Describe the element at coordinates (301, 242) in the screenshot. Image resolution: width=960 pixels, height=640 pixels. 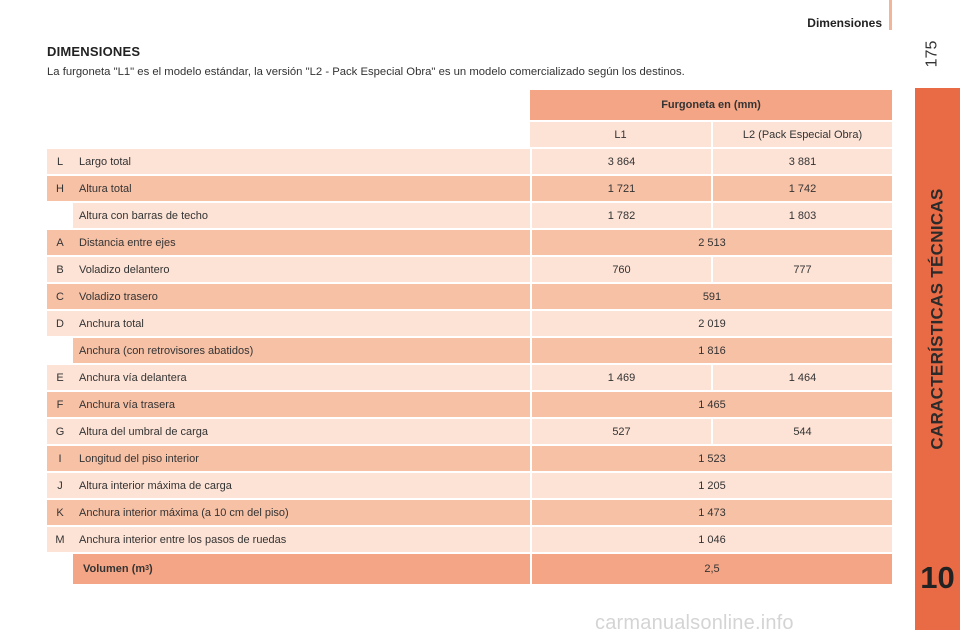
I see `row-description: Distancia entre ejes` at that location.